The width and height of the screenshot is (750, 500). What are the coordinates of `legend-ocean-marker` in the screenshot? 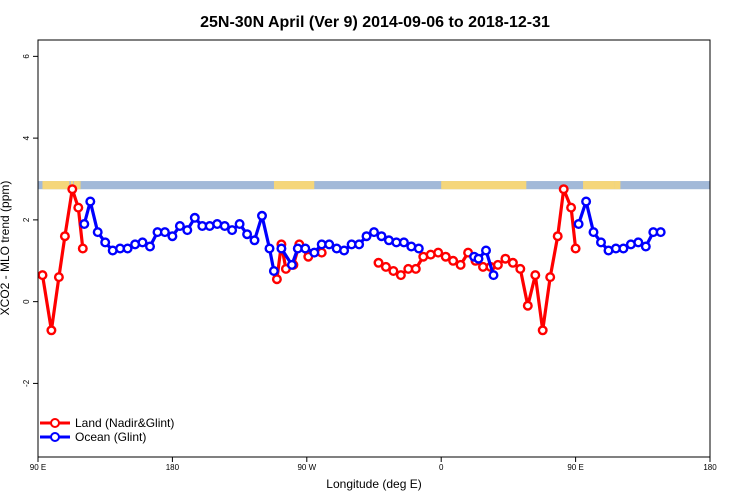 It's located at (55, 437).